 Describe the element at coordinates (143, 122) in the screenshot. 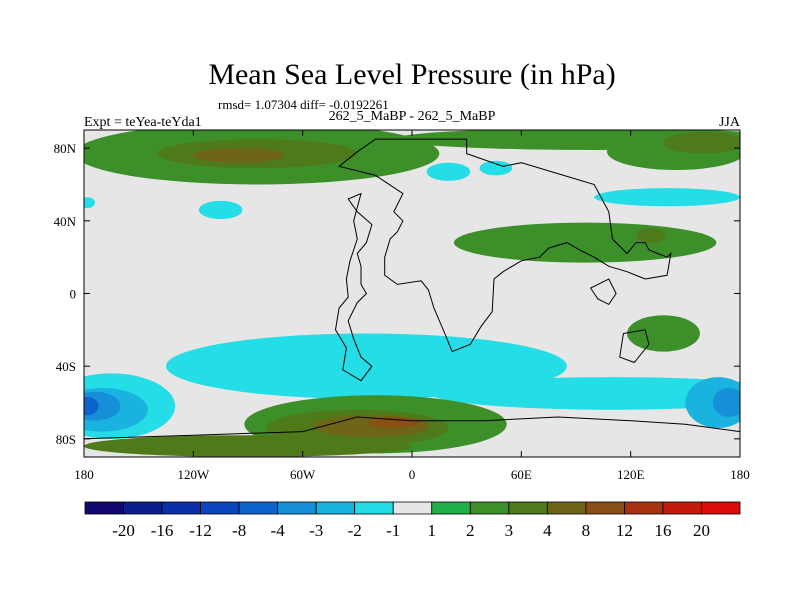

I see `left-label: Expt = teYea-teYda1` at that location.